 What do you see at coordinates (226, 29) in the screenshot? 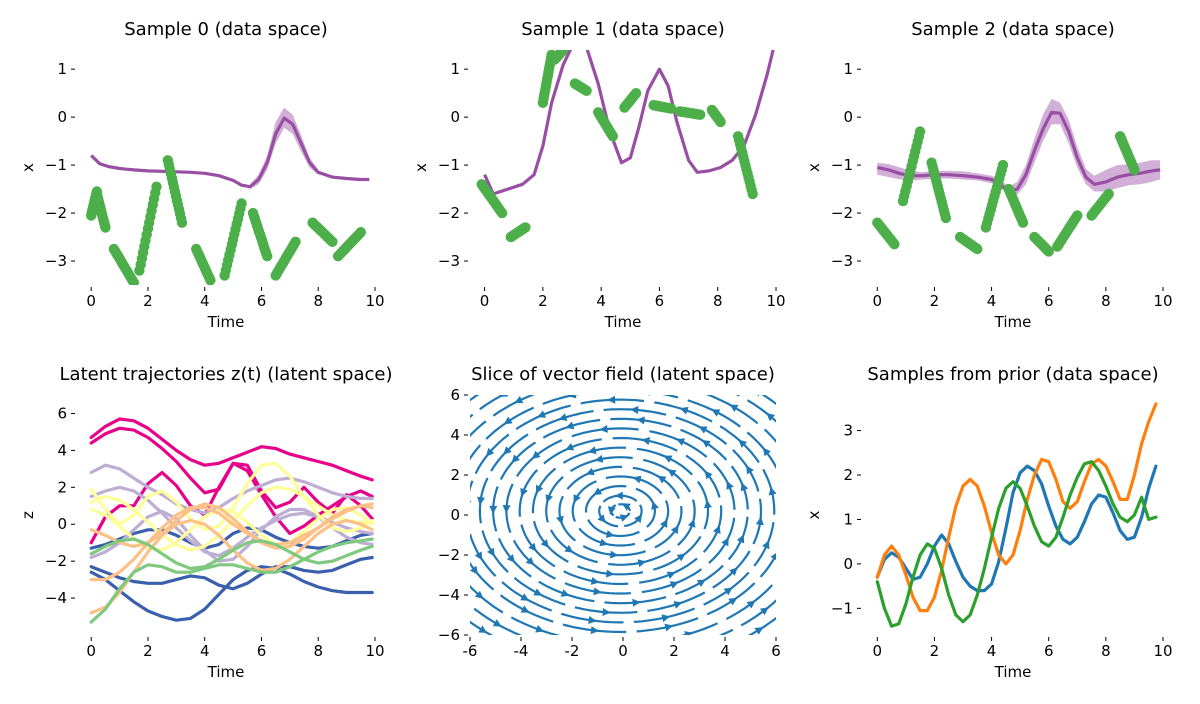
I see `panel-title: Sample 0 (data space)` at bounding box center [226, 29].